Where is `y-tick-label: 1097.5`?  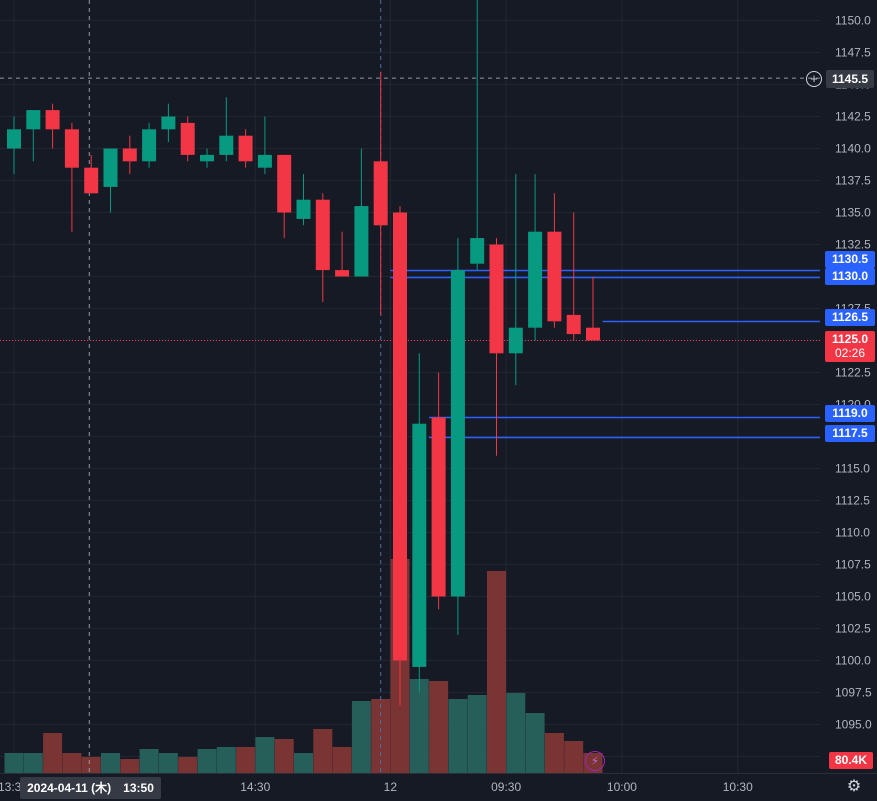 y-tick-label: 1097.5 is located at coordinates (853, 693).